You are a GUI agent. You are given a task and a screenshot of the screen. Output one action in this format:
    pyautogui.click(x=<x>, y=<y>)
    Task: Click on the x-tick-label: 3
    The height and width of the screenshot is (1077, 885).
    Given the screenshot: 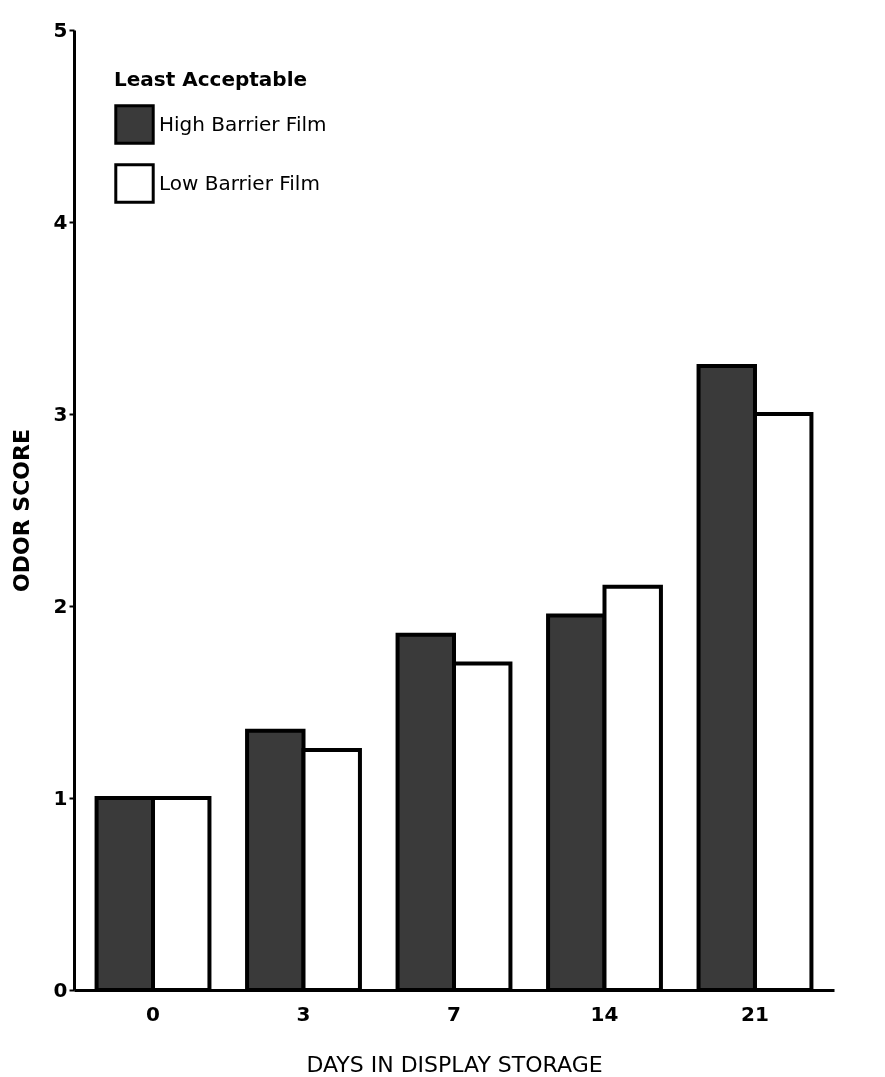 What is the action you would take?
    pyautogui.click(x=303, y=1013)
    